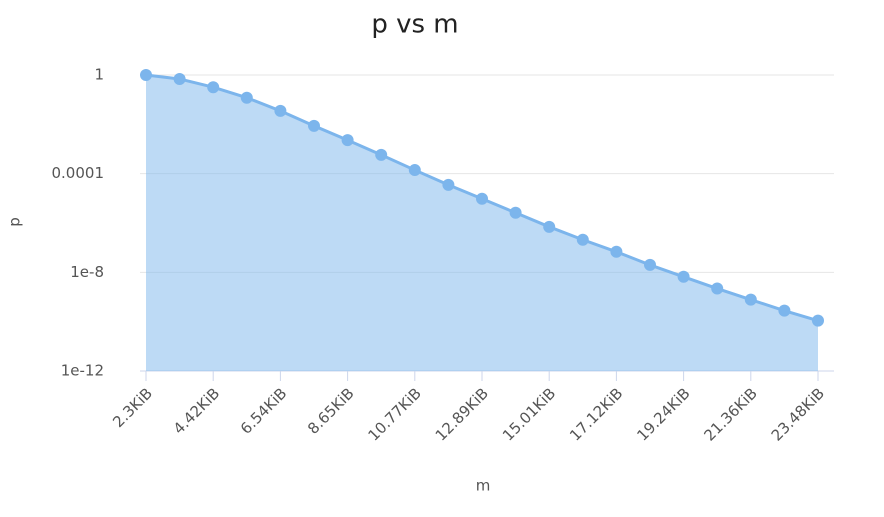 The width and height of the screenshot is (884, 517). What do you see at coordinates (462, 414) in the screenshot?
I see `x-tick-label: 12.89KiB` at bounding box center [462, 414].